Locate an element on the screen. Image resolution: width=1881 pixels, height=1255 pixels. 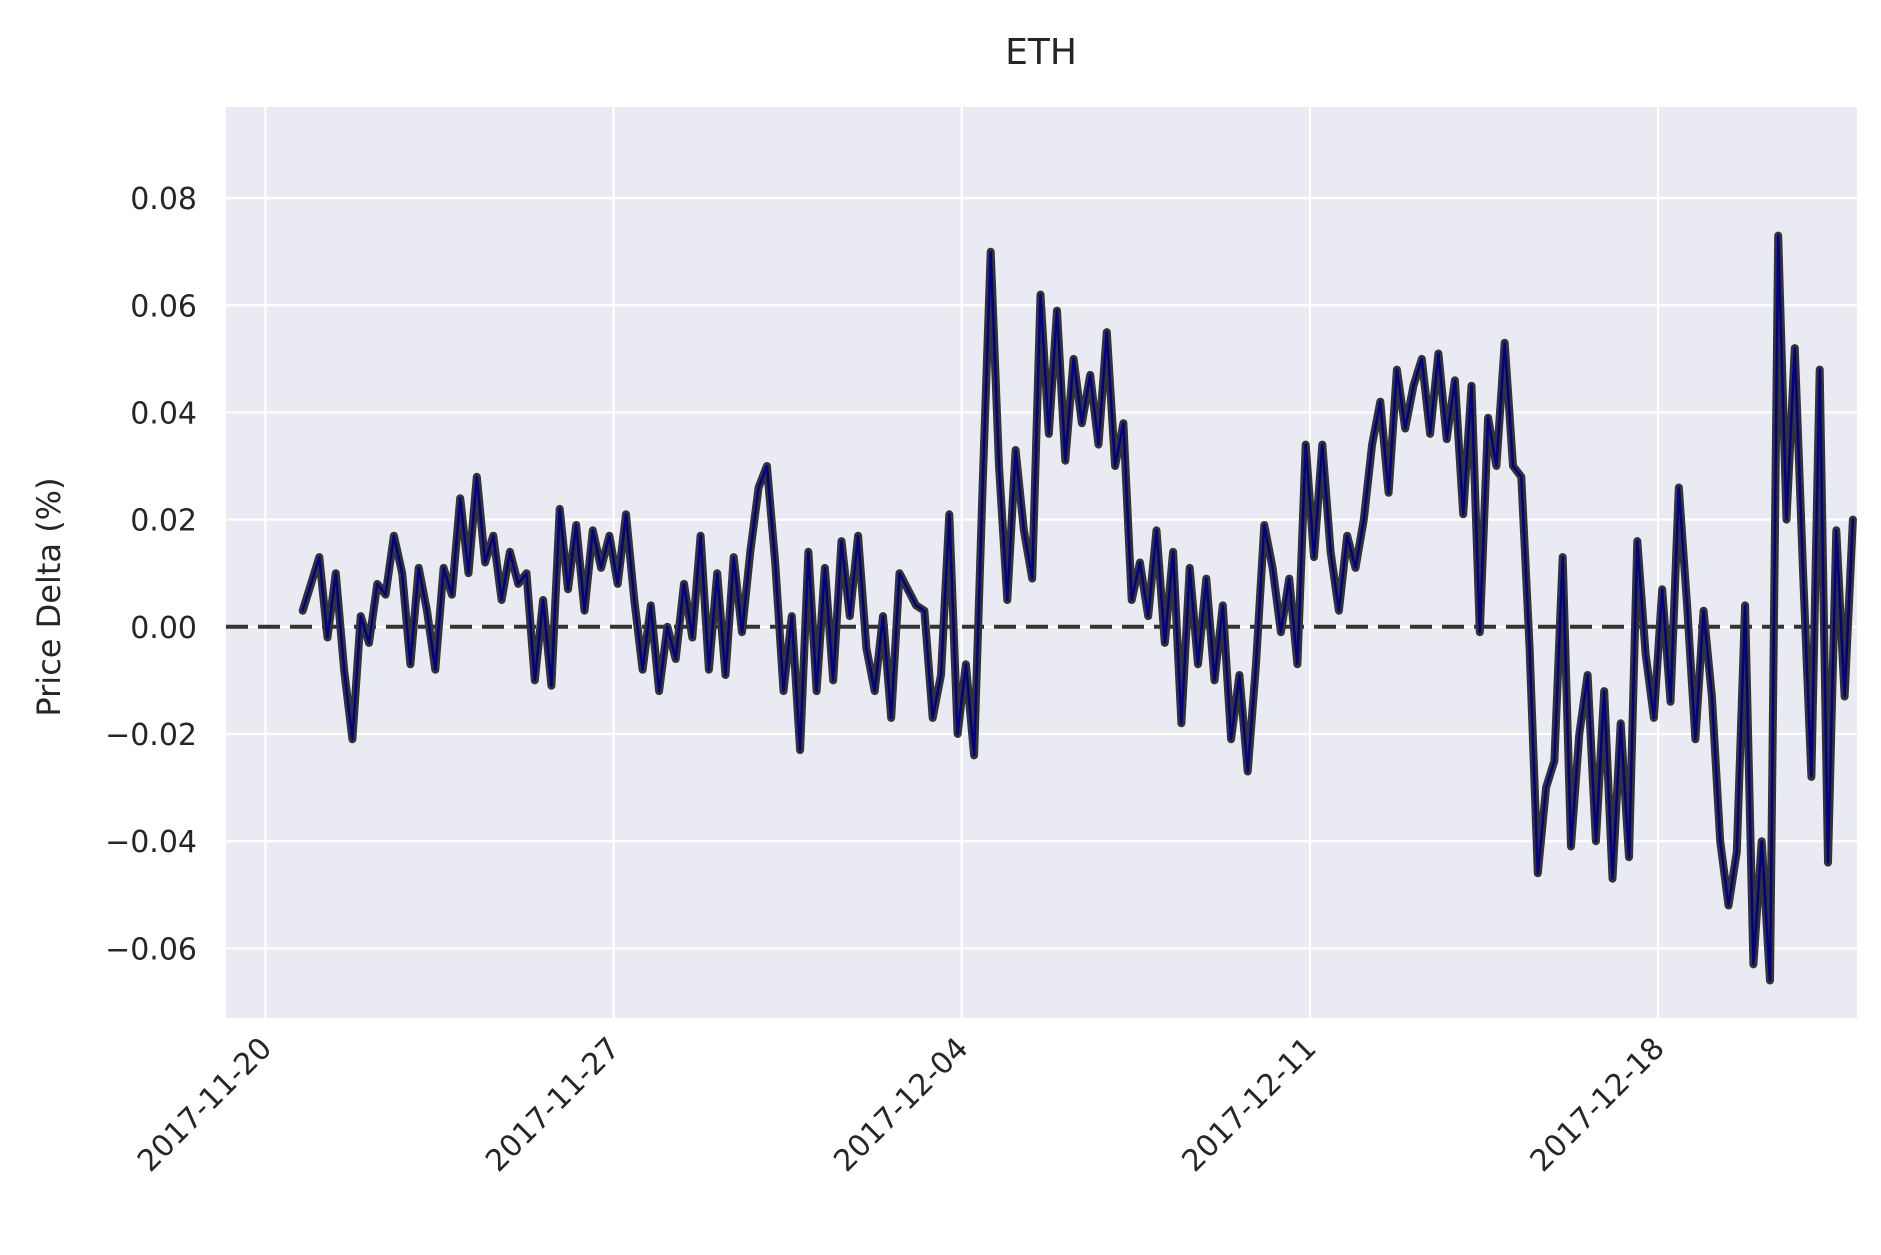
y-axis-label: Price Delta (%) is located at coordinates (49, 596).